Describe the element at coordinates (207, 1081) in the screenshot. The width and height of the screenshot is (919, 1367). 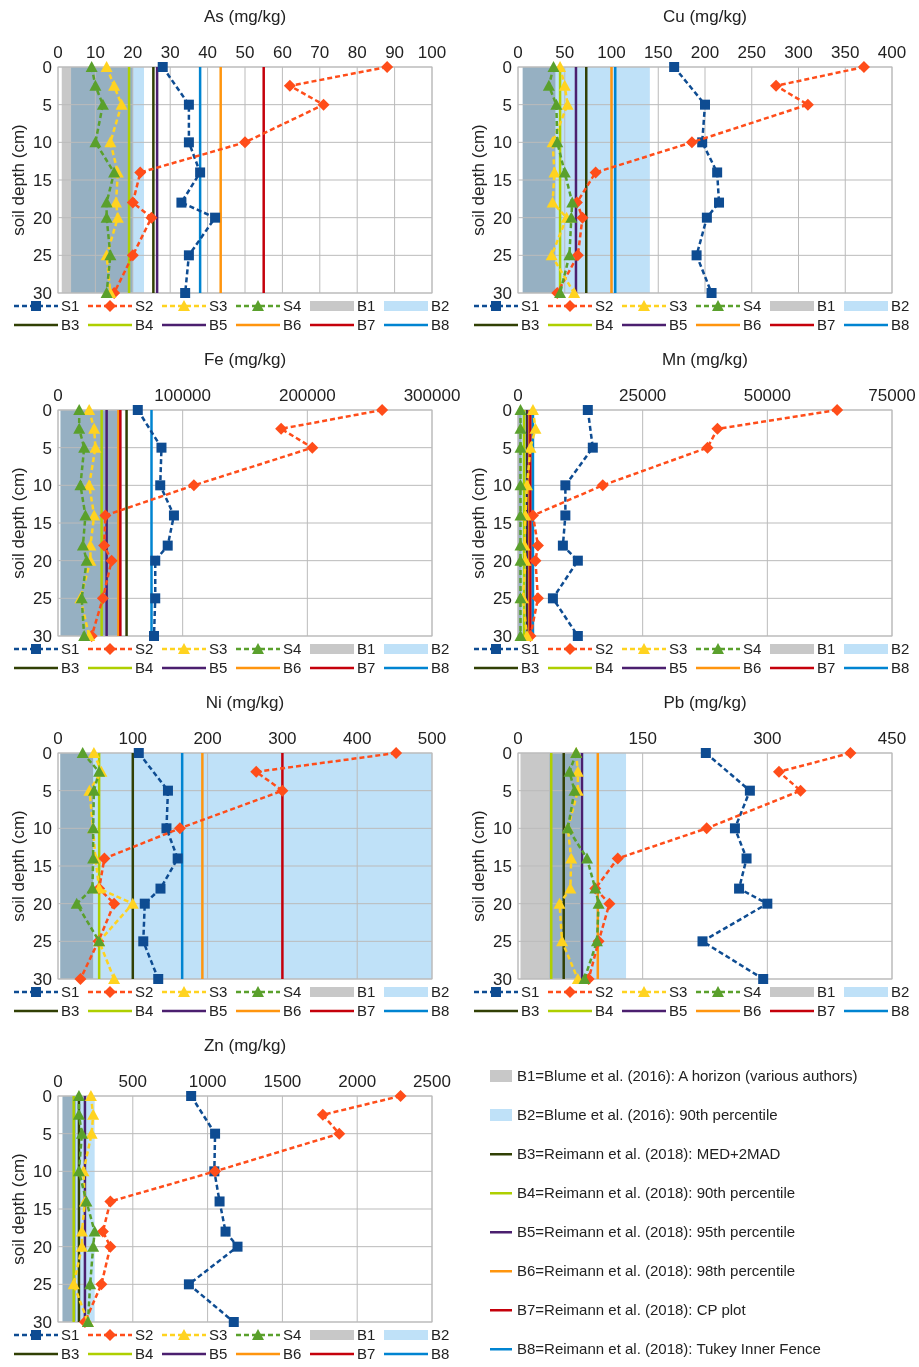
I see `x-tick-label: 1000` at that location.